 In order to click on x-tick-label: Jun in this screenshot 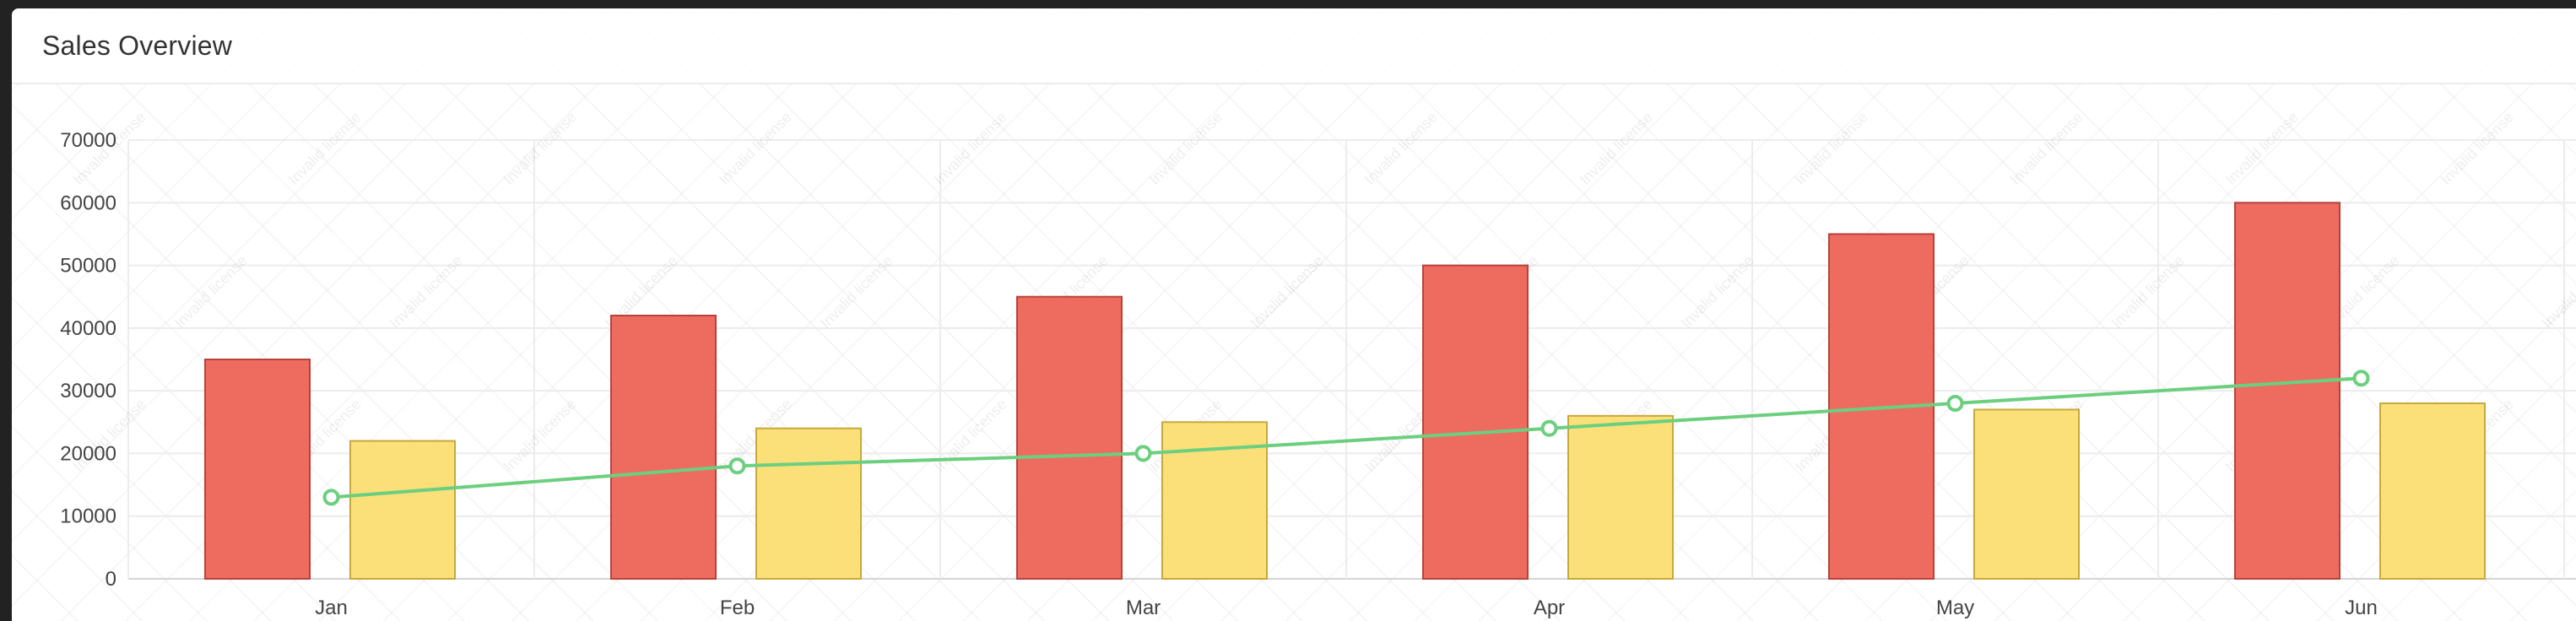, I will do `click(2361, 608)`.